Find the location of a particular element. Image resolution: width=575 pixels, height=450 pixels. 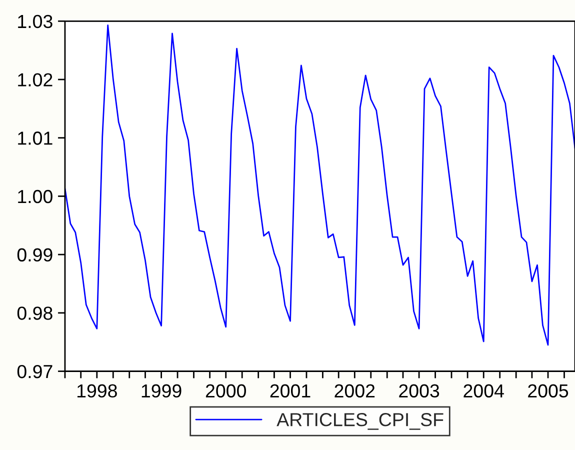

x-tick-label: 1998 is located at coordinates (97, 391).